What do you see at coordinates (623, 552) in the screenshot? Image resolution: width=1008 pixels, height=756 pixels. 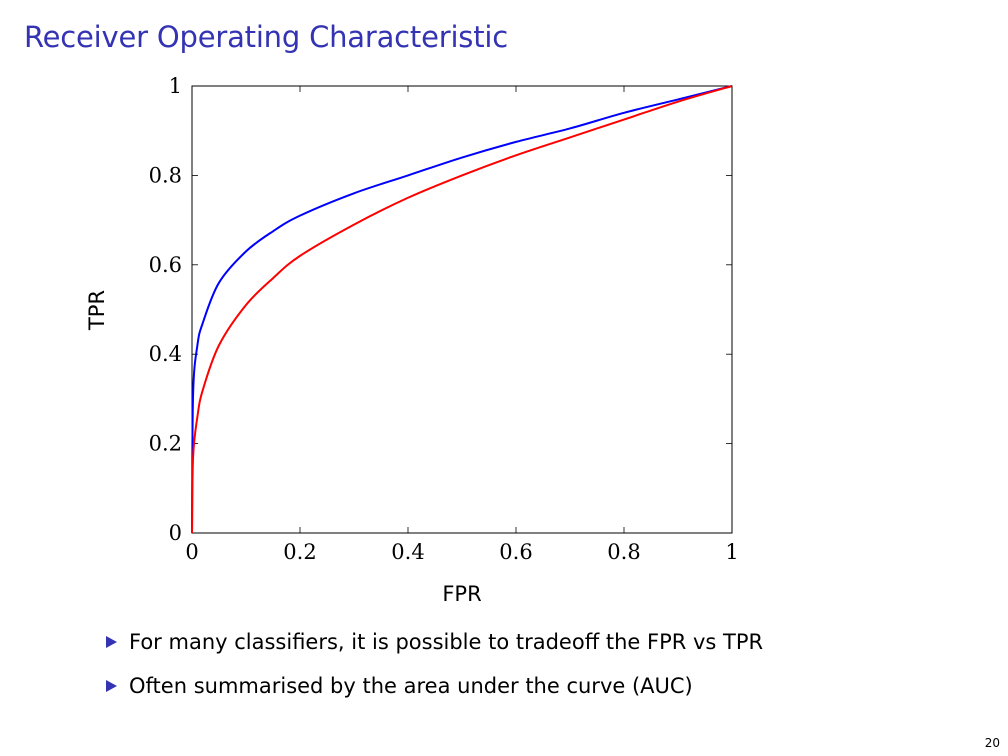 I see `x-tick-label: 0.8` at bounding box center [623, 552].